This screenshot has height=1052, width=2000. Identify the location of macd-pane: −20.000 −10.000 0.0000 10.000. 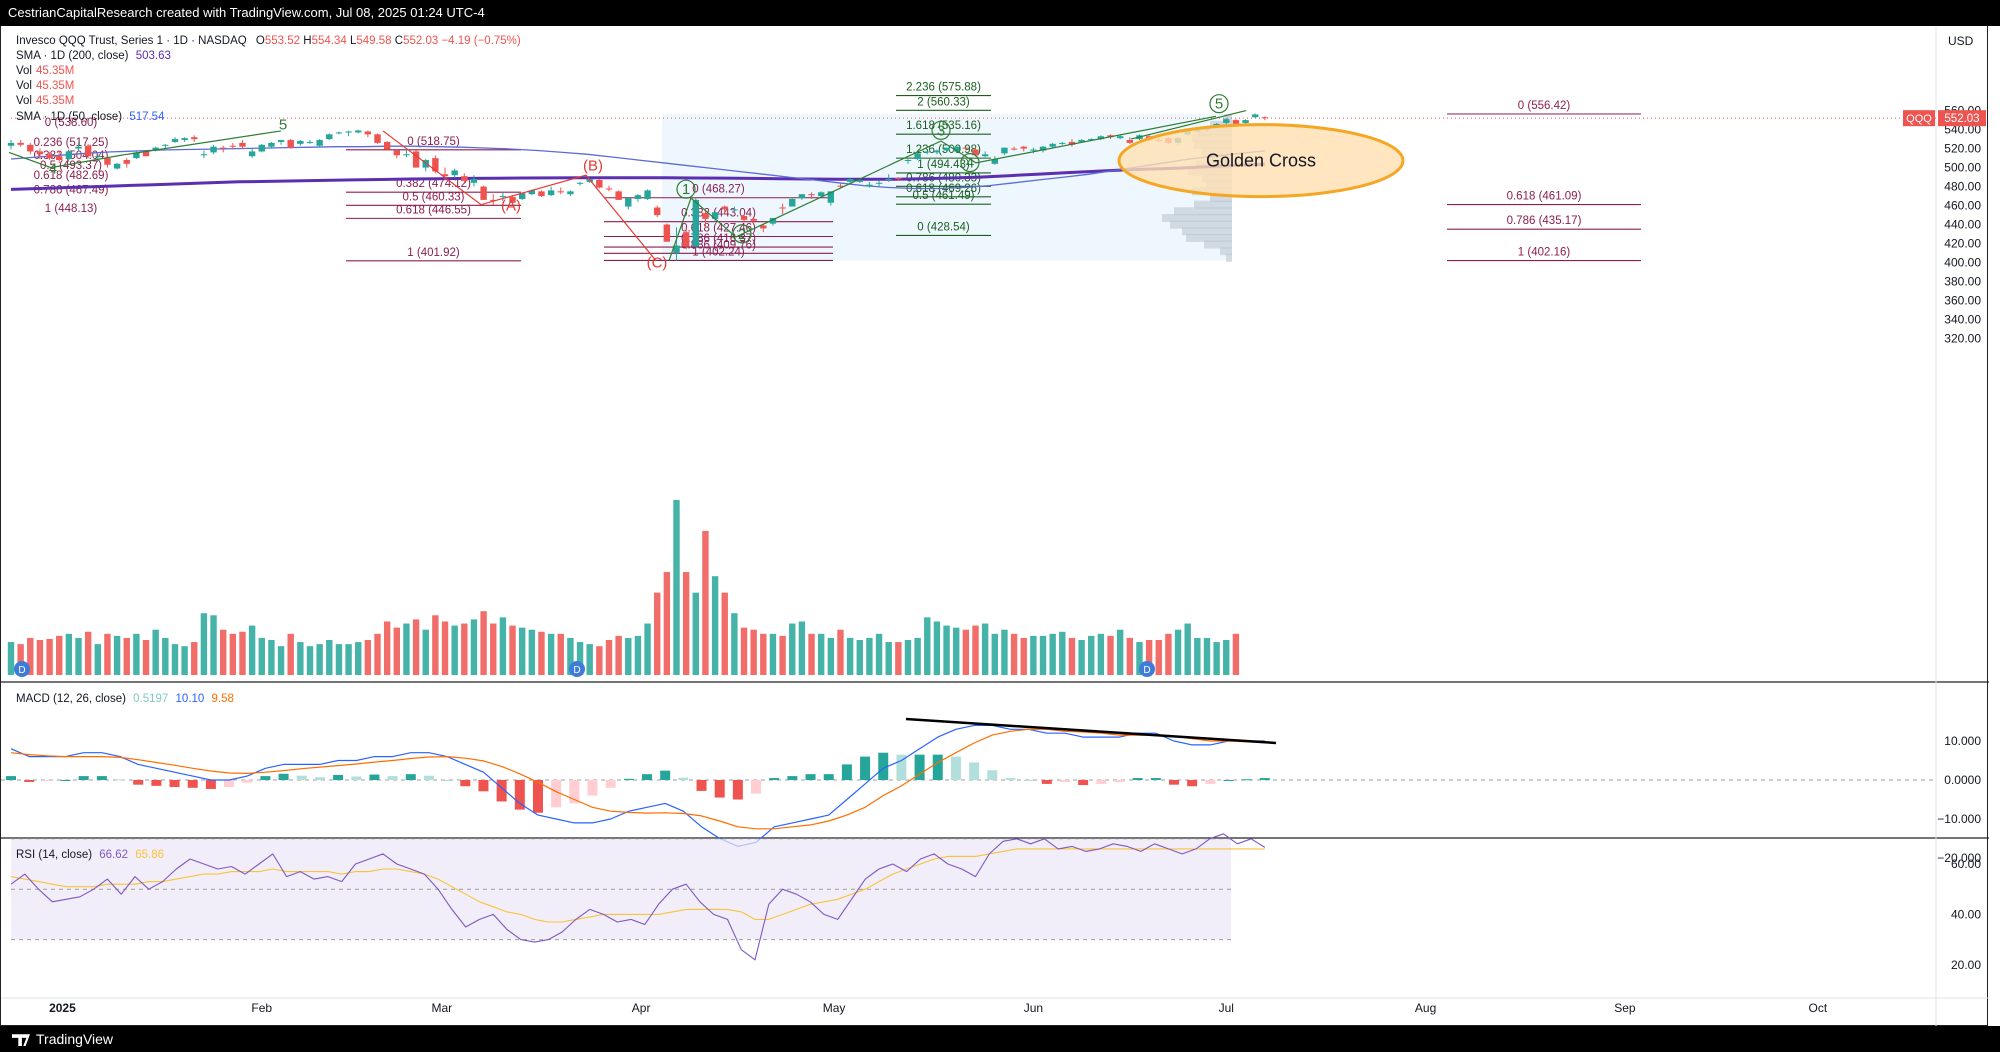
(991, 791).